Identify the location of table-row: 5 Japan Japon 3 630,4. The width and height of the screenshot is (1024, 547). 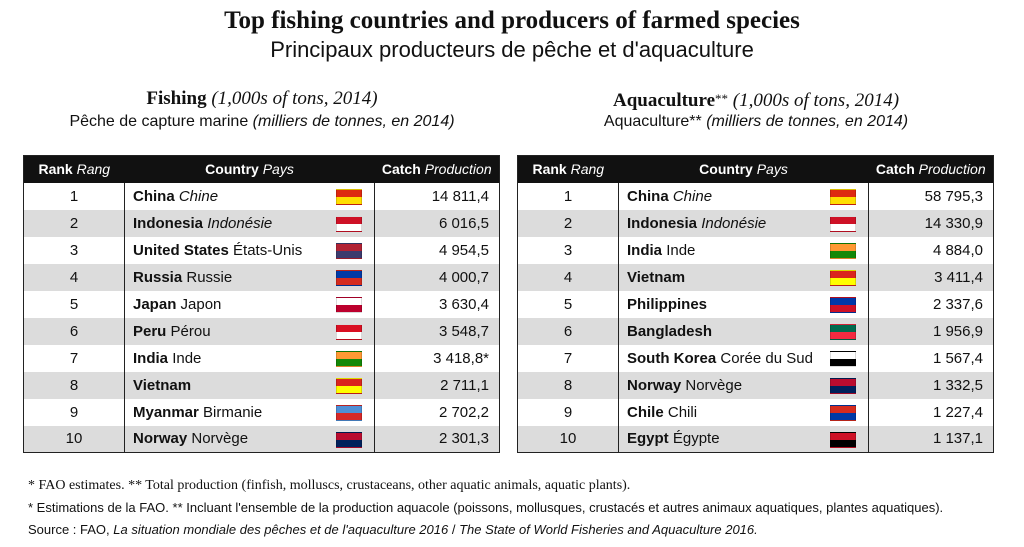
(262, 304).